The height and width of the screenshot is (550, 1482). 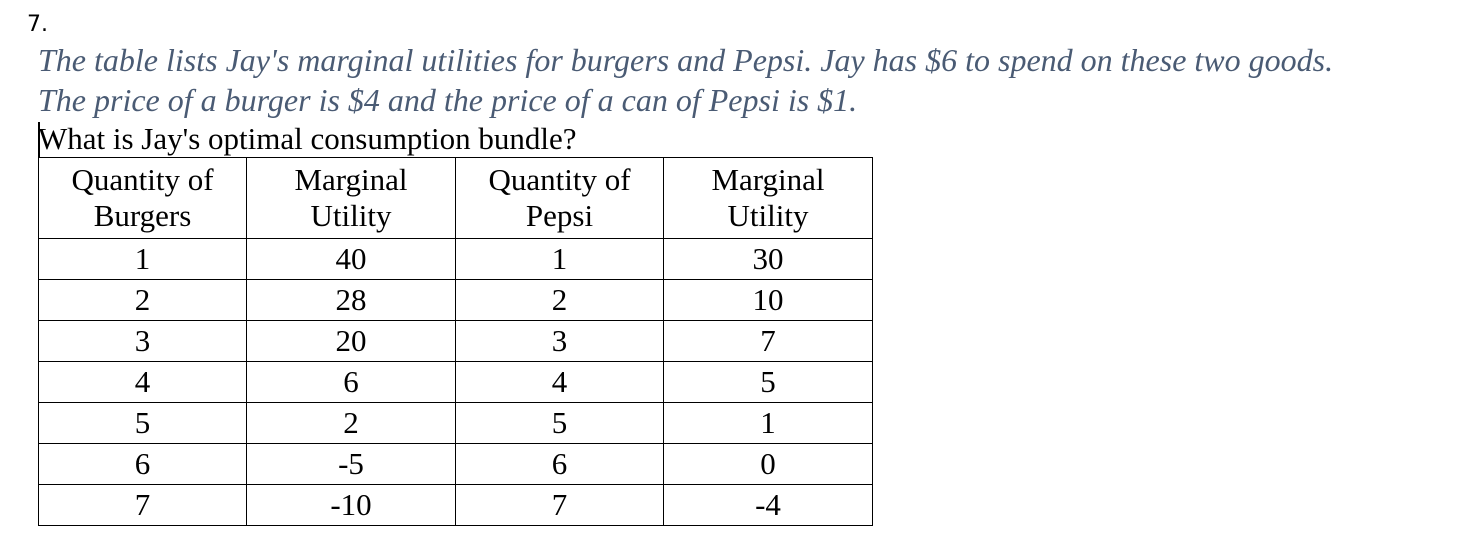 What do you see at coordinates (351, 300) in the screenshot?
I see `cell-mu-burgers: 28` at bounding box center [351, 300].